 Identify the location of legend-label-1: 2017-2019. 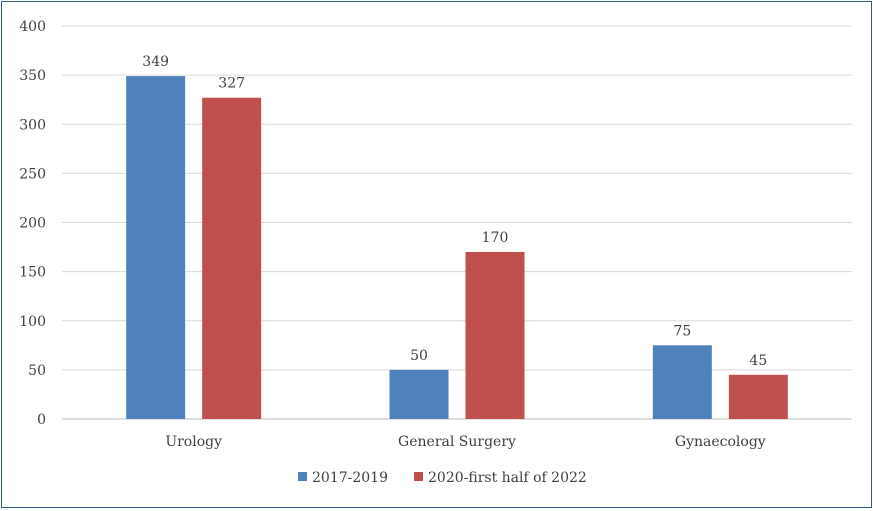
(350, 478).